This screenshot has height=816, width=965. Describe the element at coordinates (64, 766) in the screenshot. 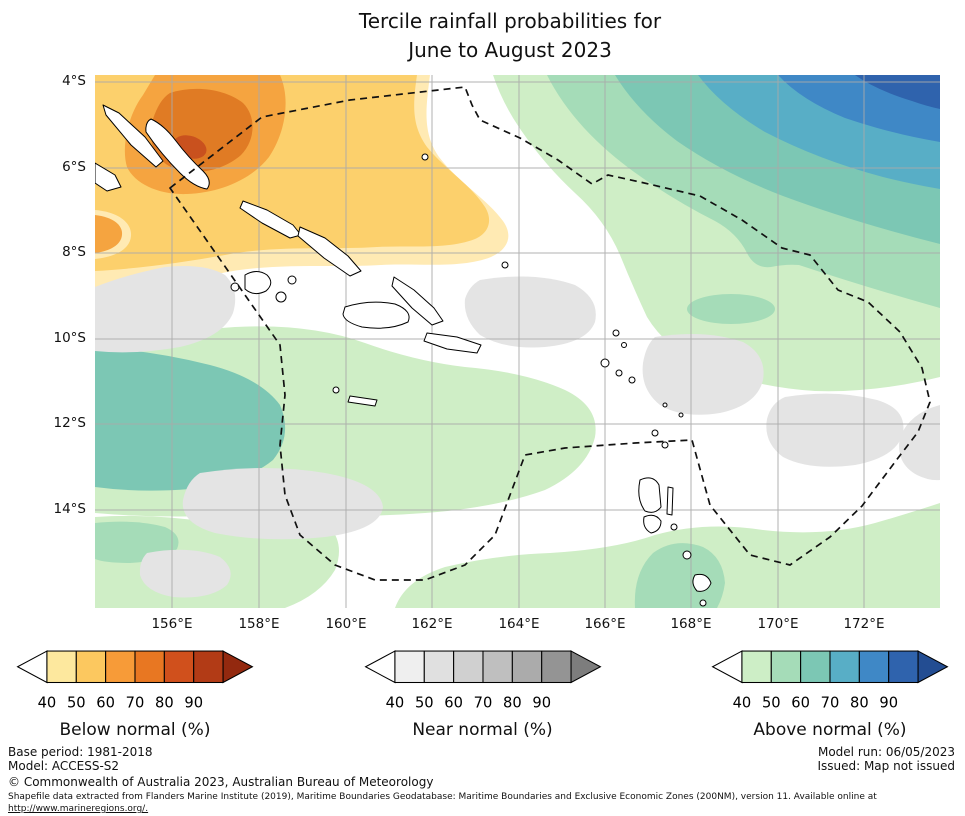

I see `model-text: Model: ACCESS-S2` at that location.